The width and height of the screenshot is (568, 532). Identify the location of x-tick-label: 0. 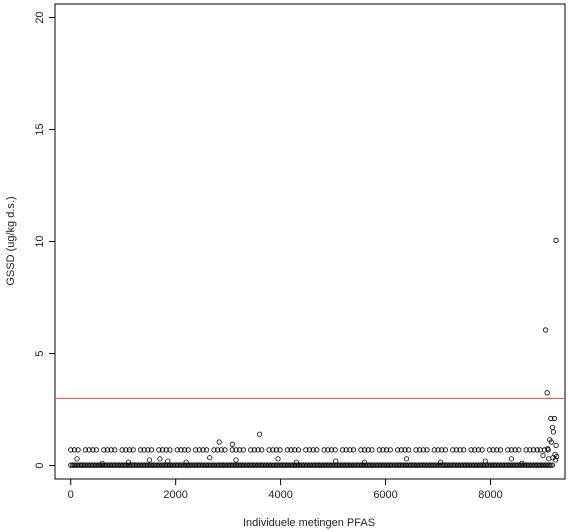
(71, 495).